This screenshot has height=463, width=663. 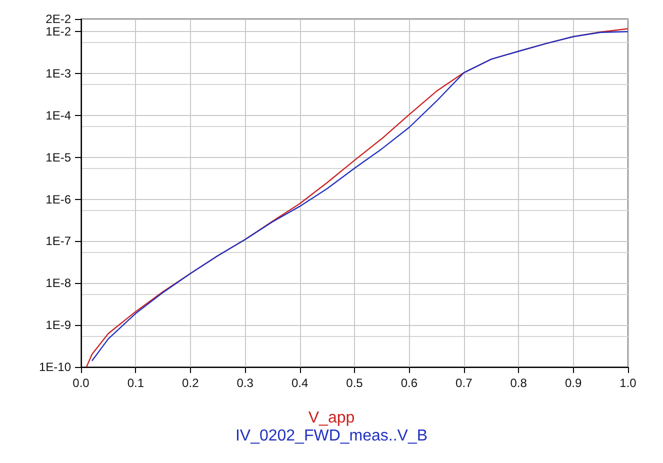 I want to click on x-tick-label: 1.0, so click(x=628, y=383).